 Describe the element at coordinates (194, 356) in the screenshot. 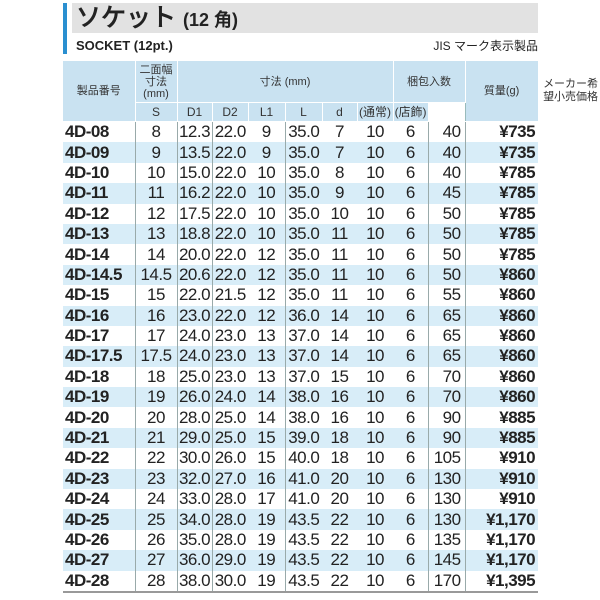

I see `dim-d1: 24.0` at that location.